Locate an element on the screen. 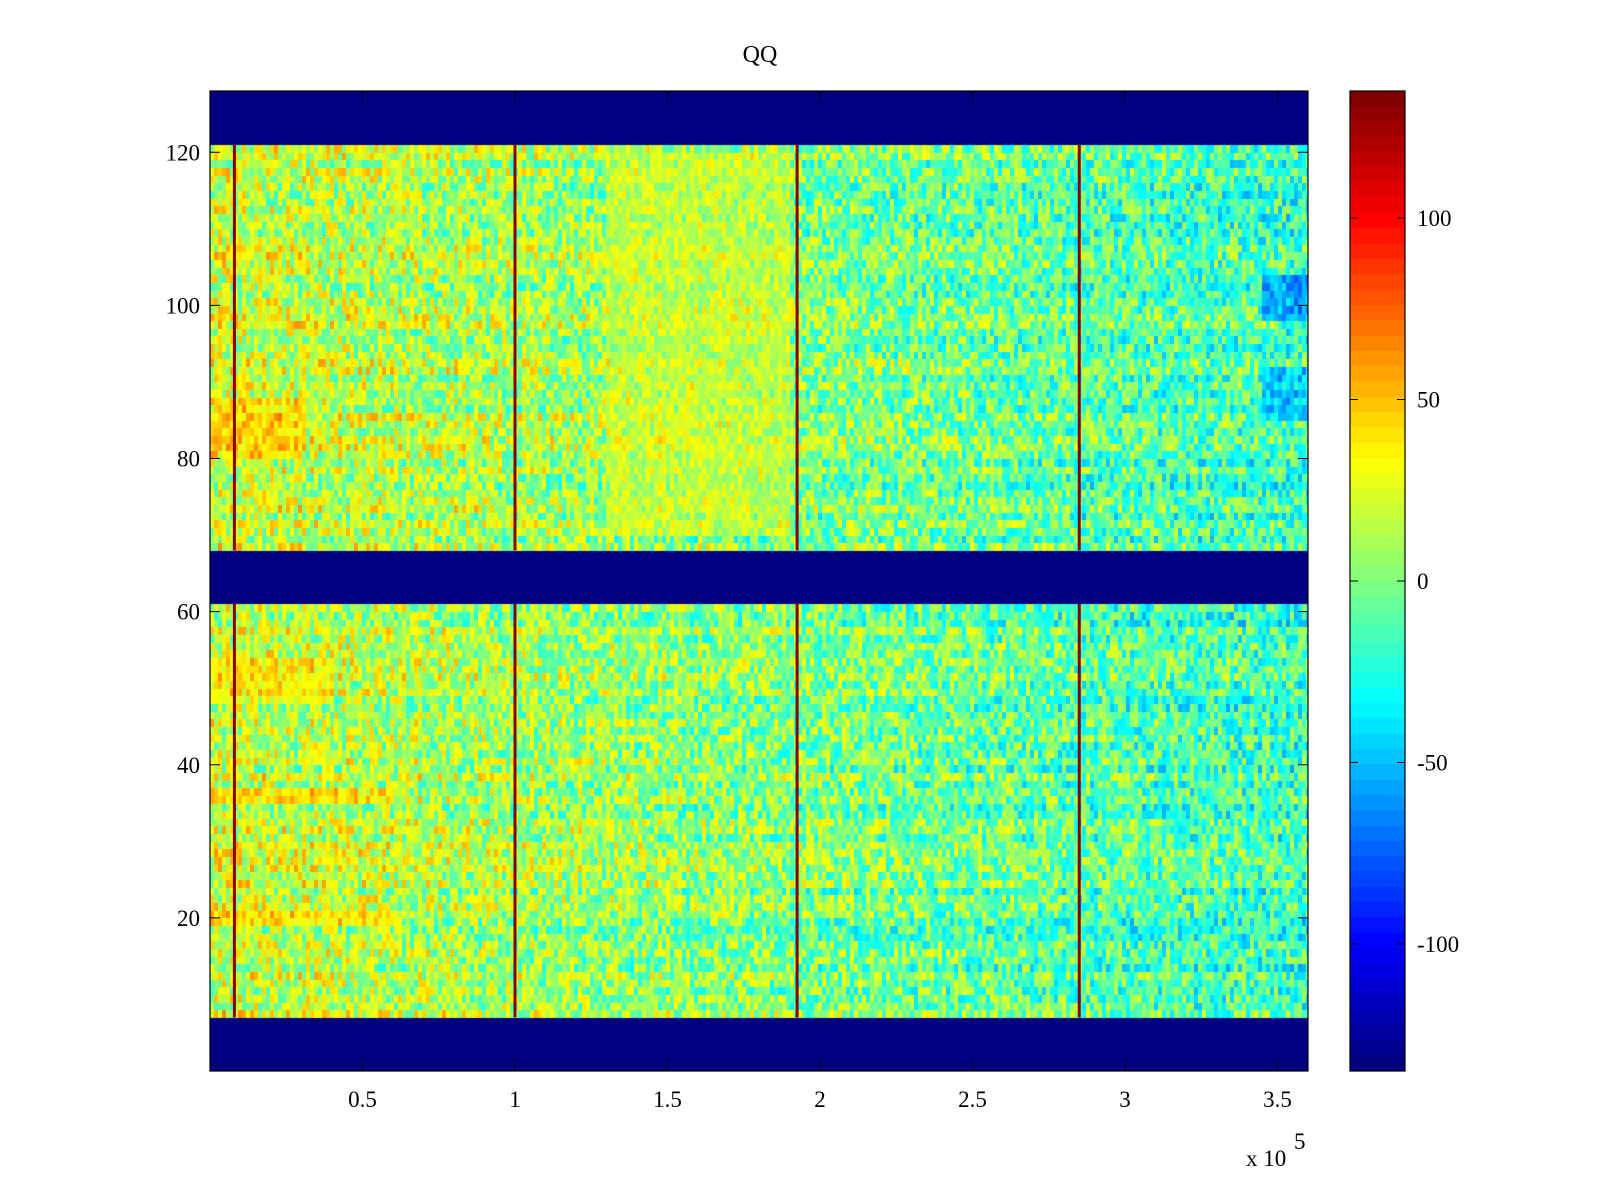 The width and height of the screenshot is (1600, 1200). x-tick-label: 1 is located at coordinates (515, 1099).